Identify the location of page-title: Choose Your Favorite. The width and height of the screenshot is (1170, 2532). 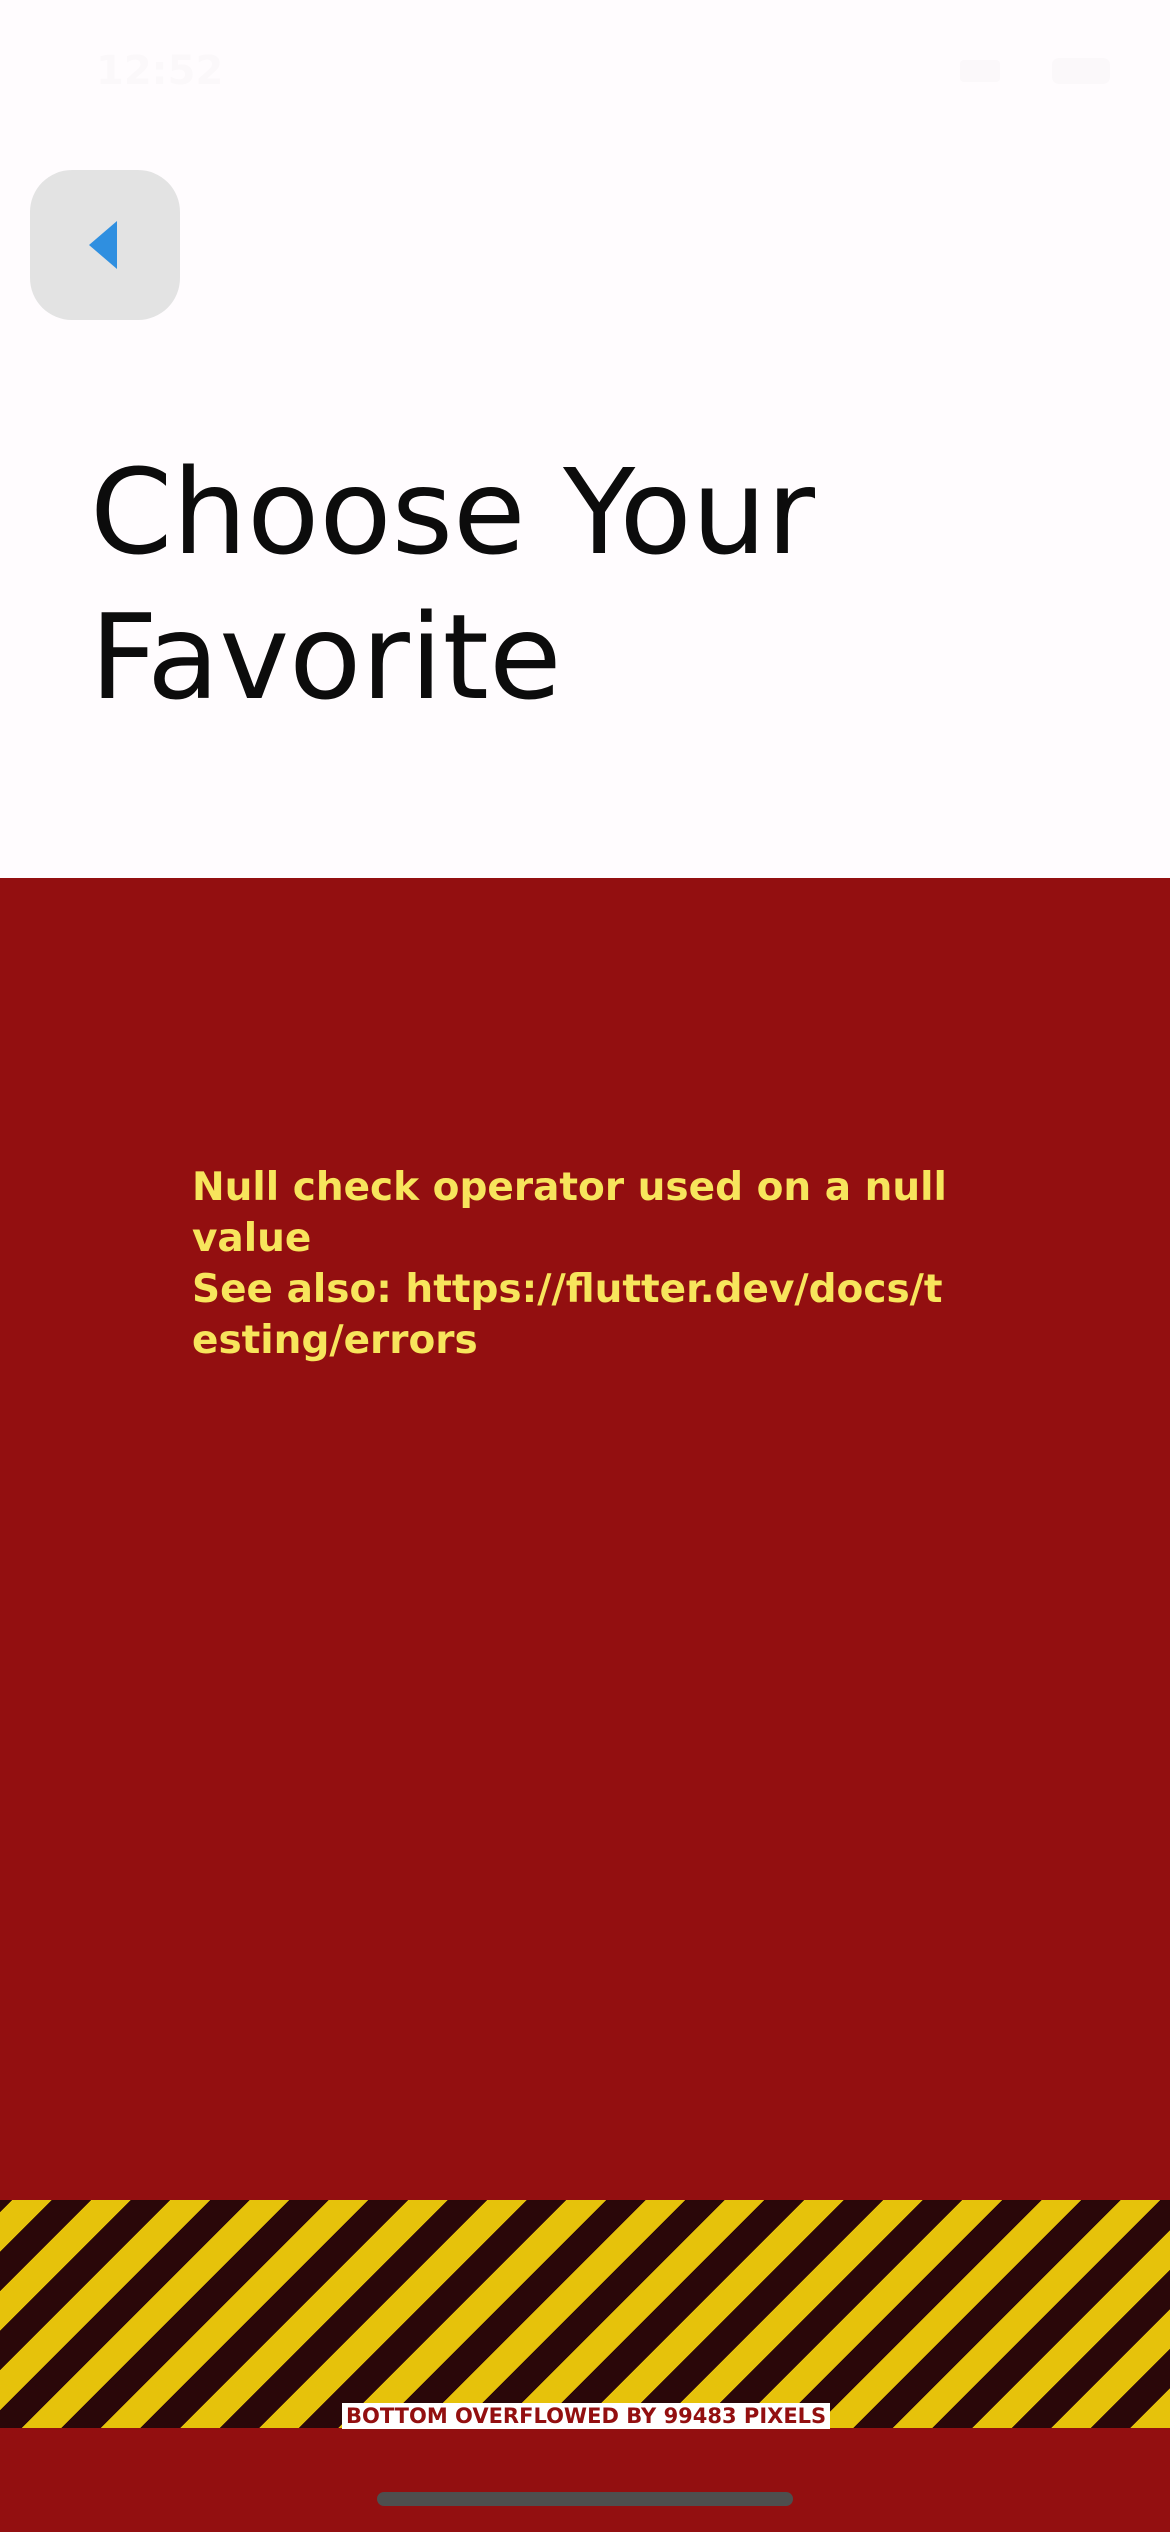
(590, 585).